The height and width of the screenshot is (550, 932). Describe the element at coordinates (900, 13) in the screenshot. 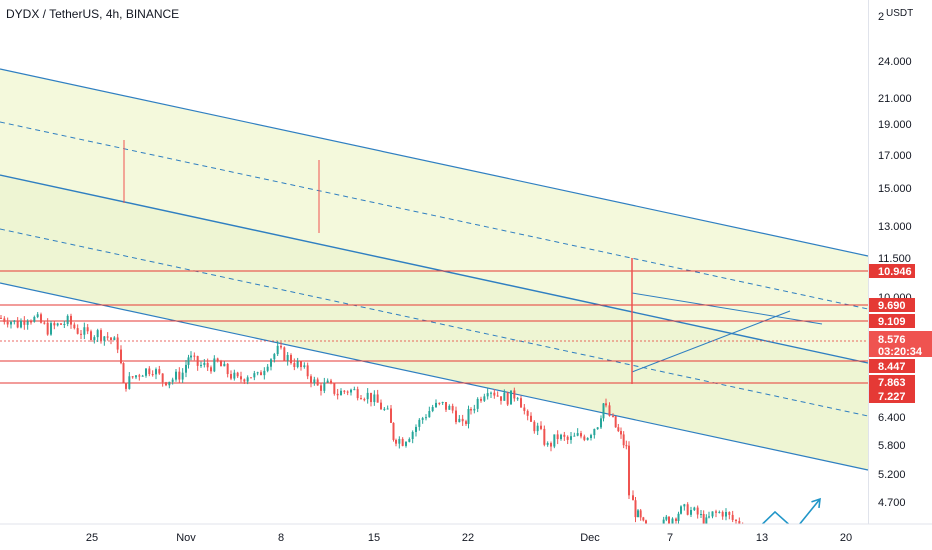

I see `currency-label: USDT` at that location.